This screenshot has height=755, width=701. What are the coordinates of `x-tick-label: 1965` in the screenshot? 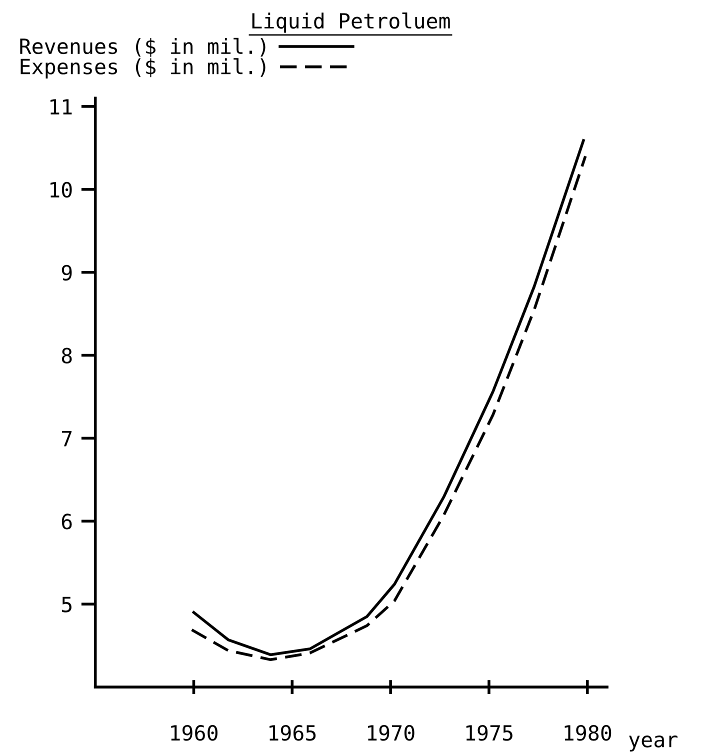 It's located at (293, 733).